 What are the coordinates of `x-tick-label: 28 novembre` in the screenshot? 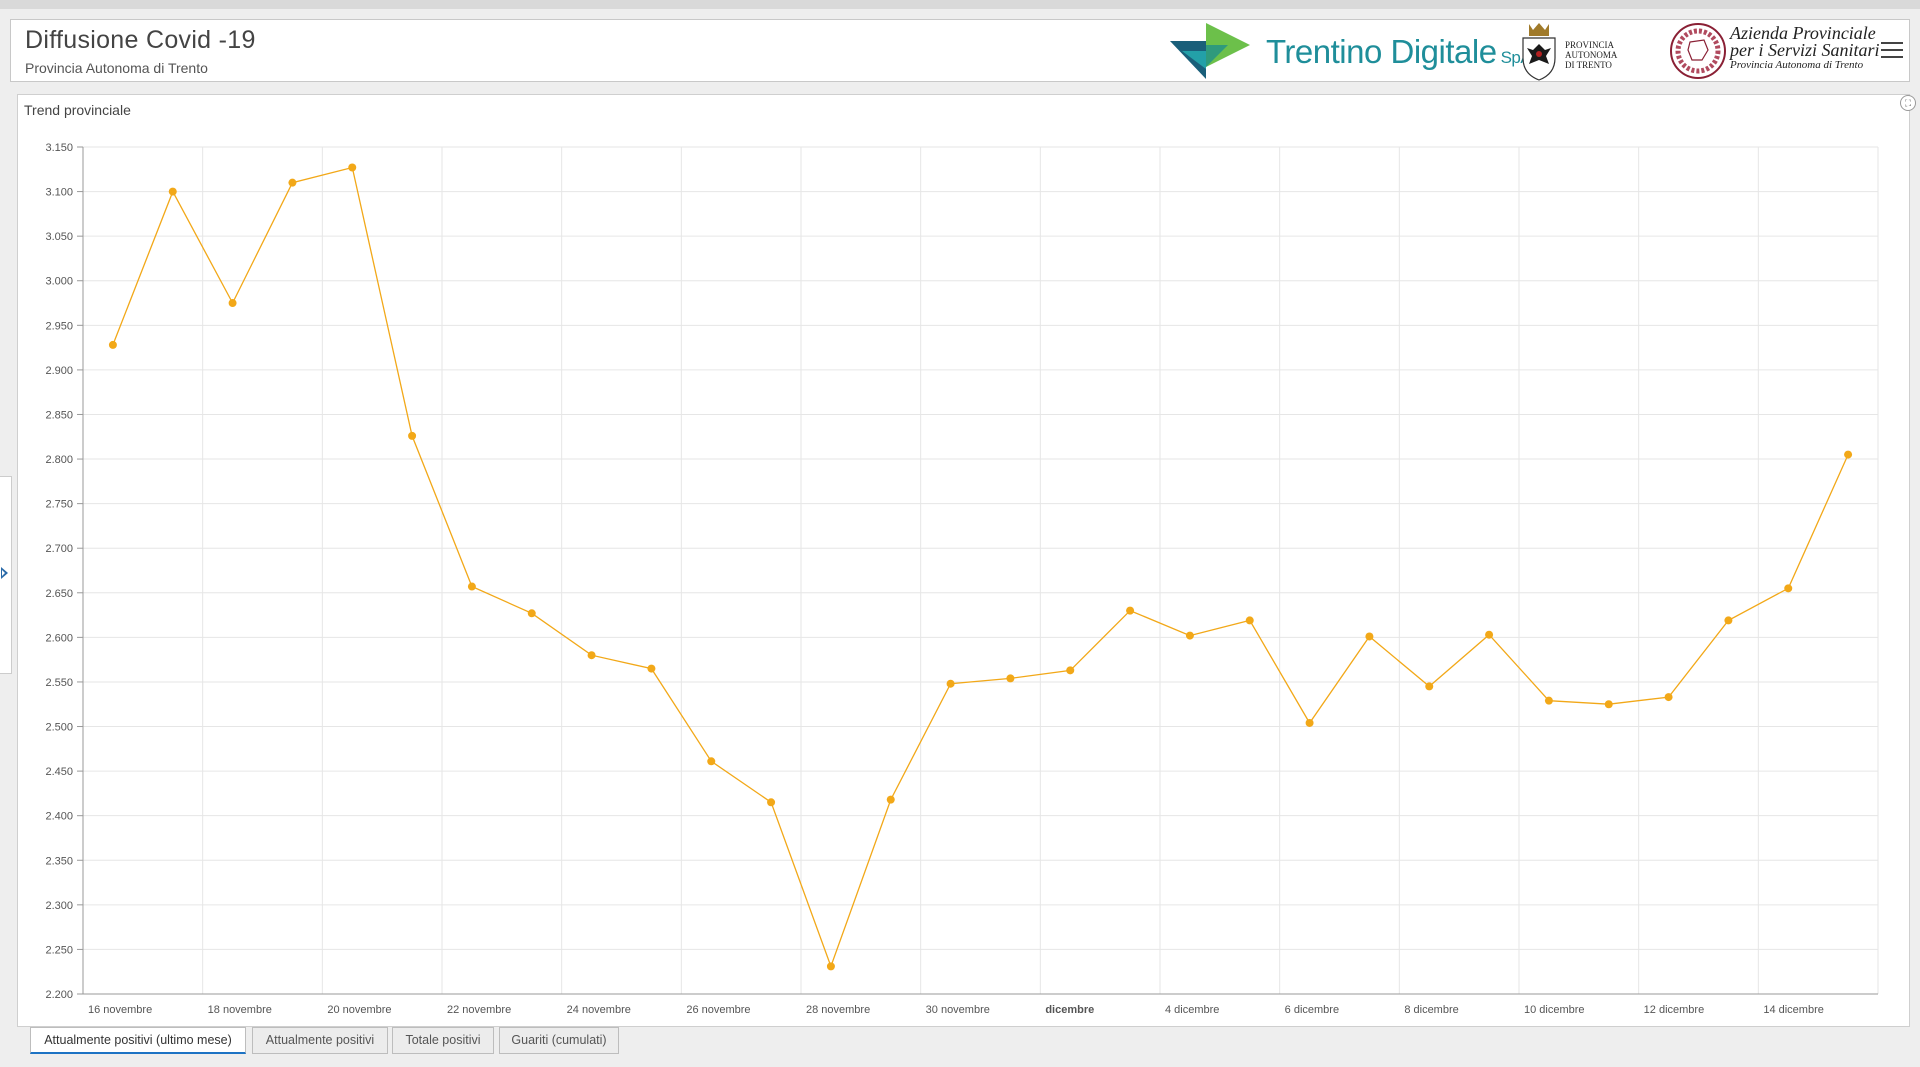 It's located at (838, 1010).